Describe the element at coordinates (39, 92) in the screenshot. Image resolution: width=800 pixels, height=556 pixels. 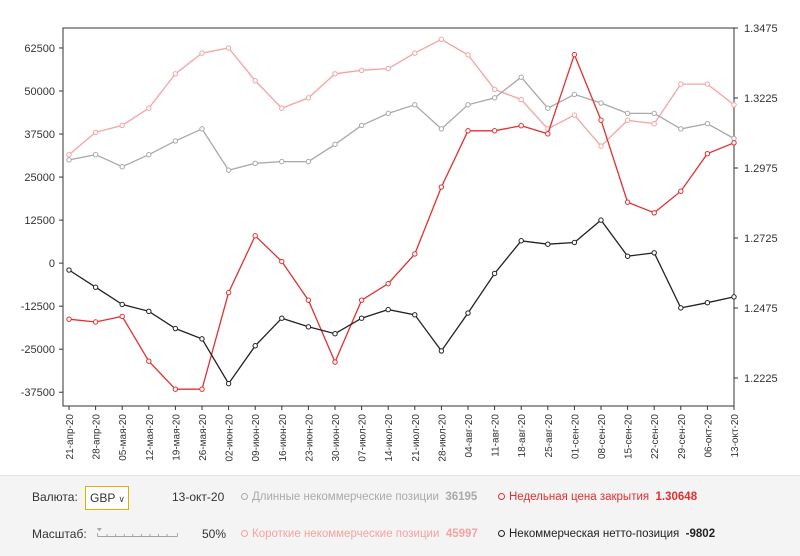
I see `left-tick-label: 50000` at that location.